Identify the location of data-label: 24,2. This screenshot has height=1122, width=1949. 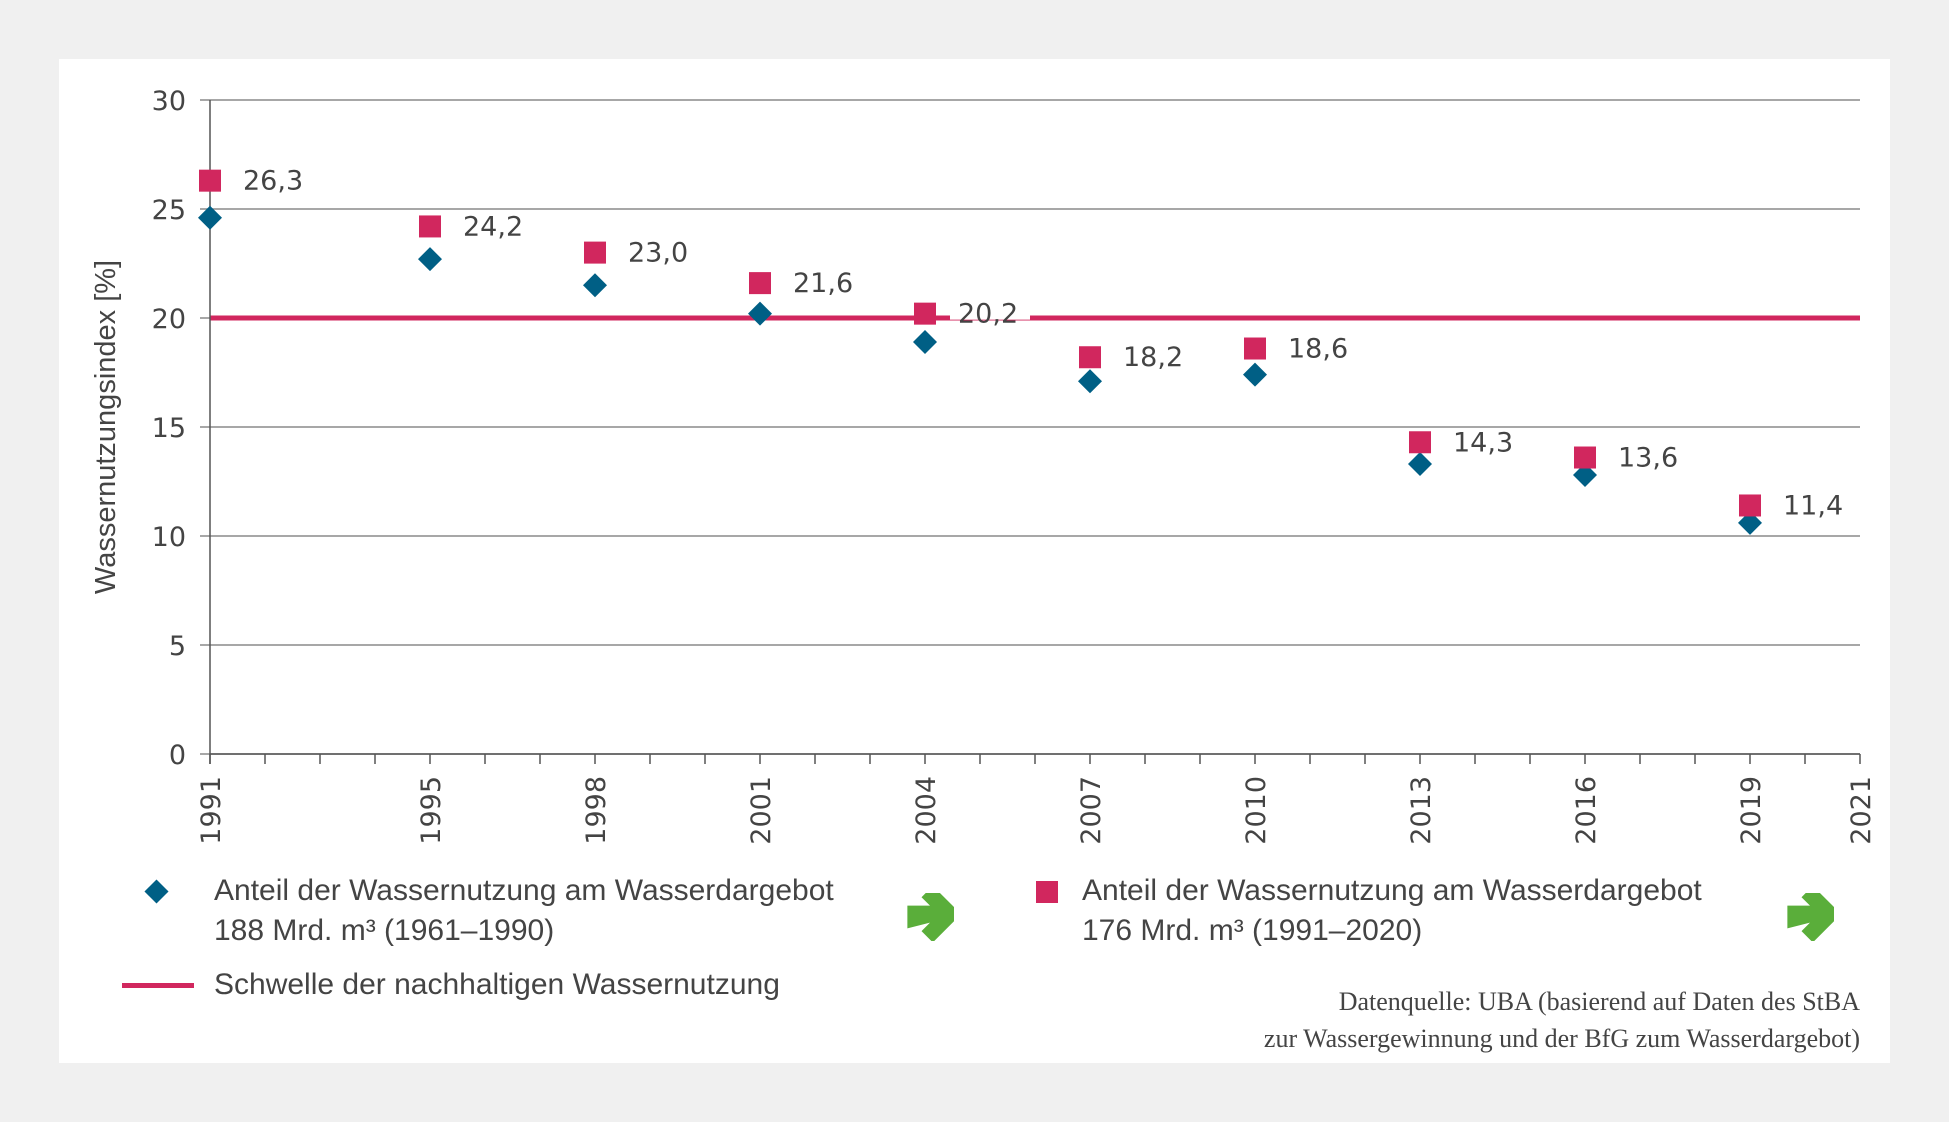
(493, 226).